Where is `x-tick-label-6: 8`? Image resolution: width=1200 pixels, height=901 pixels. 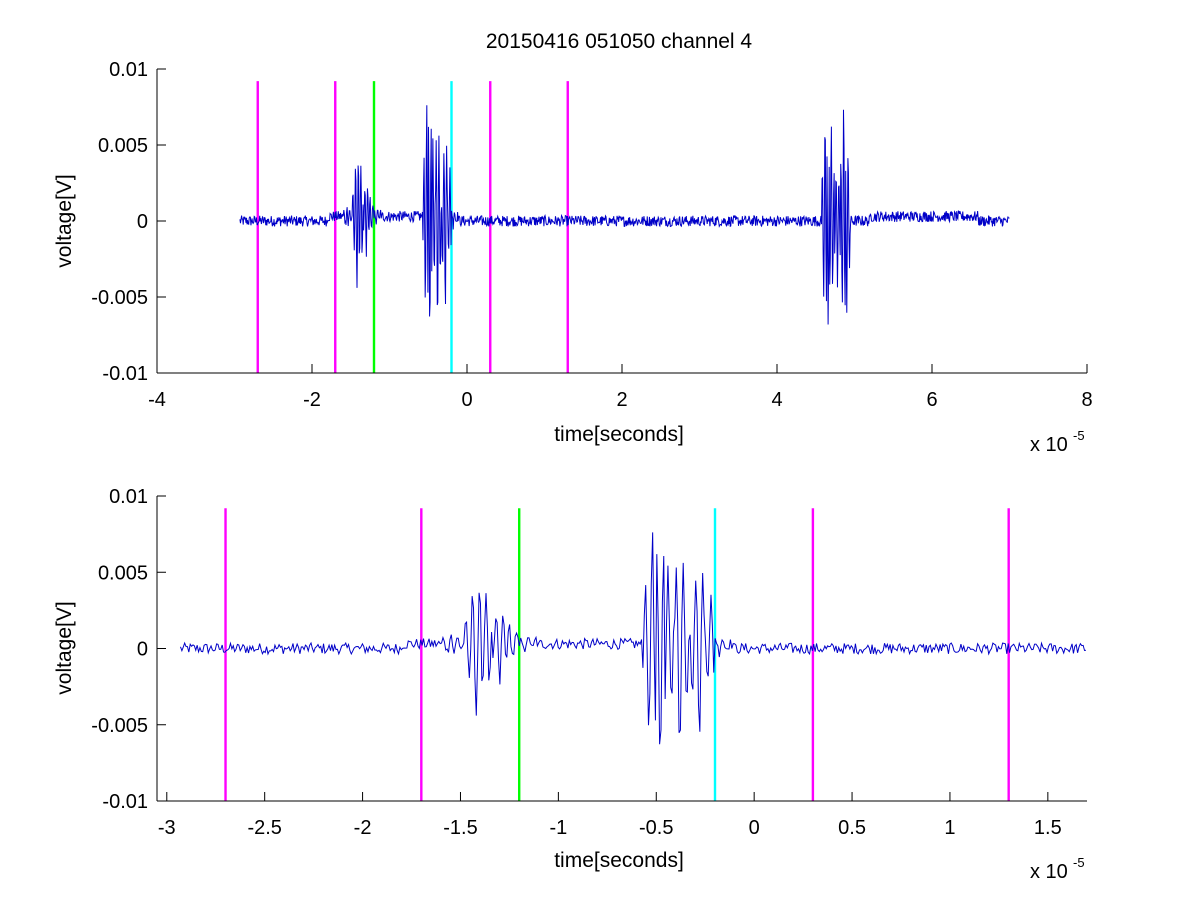 x-tick-label-6: 8 is located at coordinates (1086, 400).